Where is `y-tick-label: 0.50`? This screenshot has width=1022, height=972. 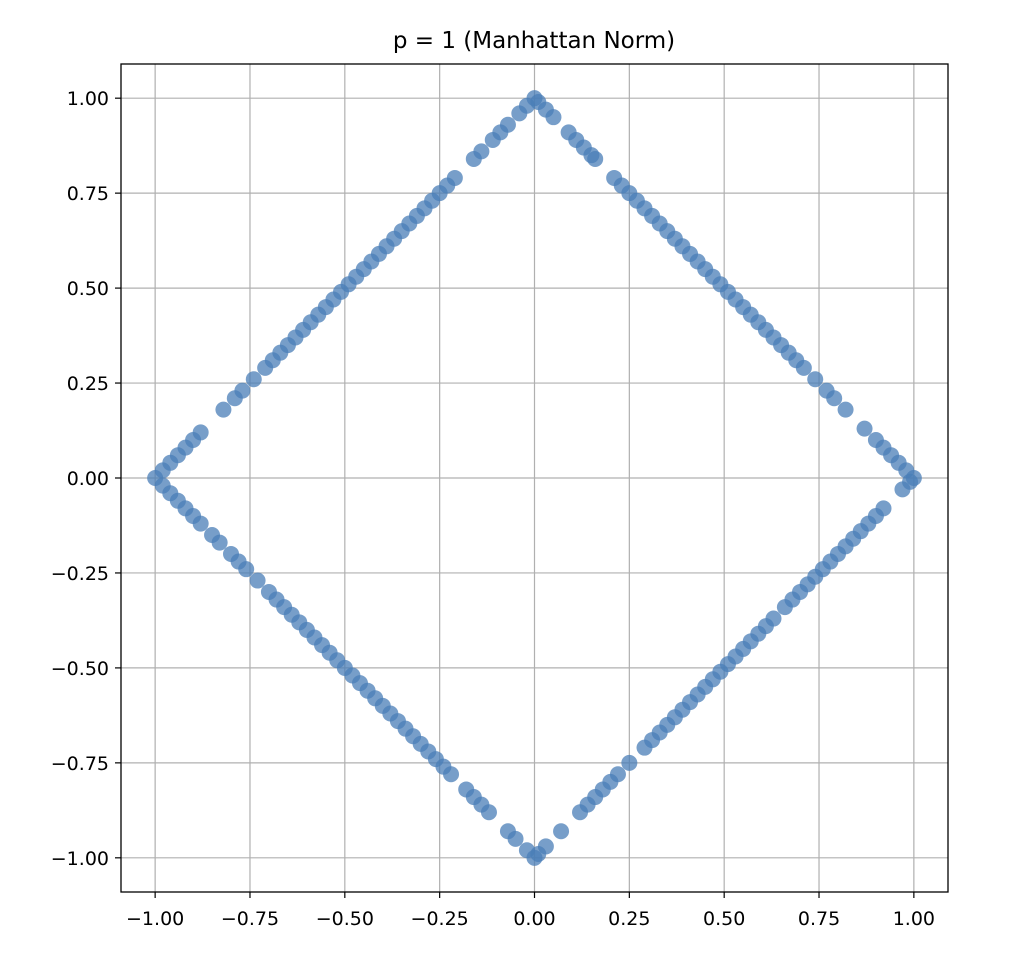
y-tick-label: 0.50 is located at coordinates (88, 289).